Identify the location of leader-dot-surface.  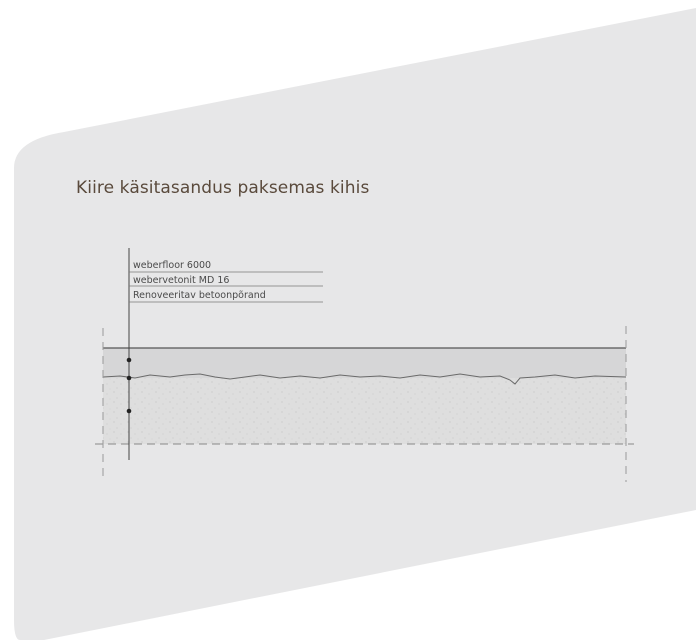
(129, 378).